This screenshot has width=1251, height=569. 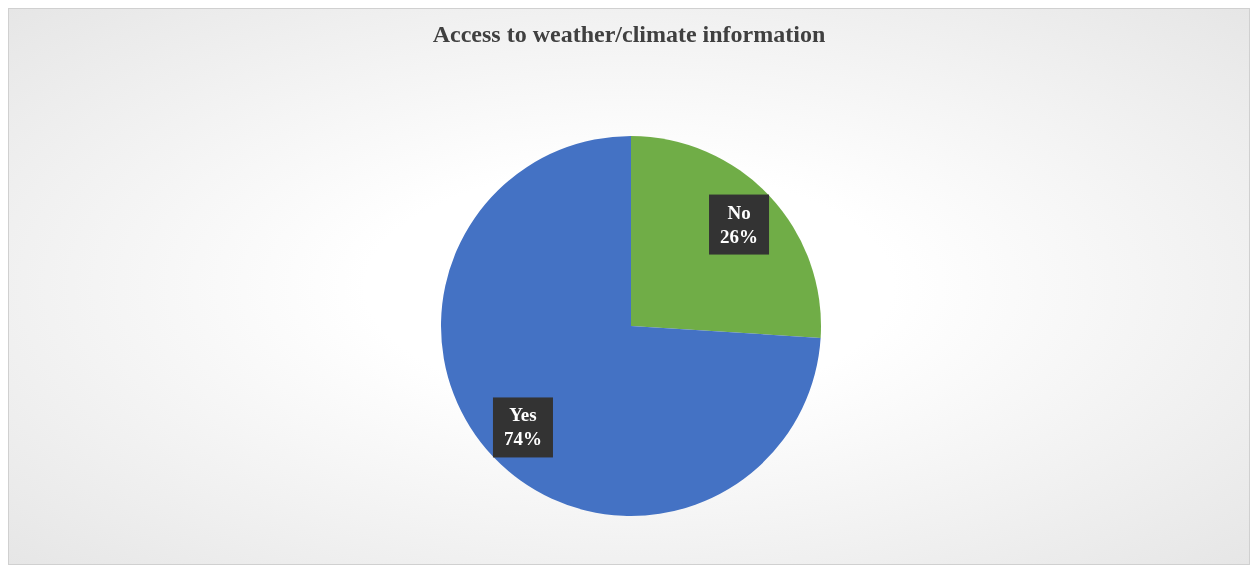 What do you see at coordinates (739, 212) in the screenshot?
I see `slice-label: No` at bounding box center [739, 212].